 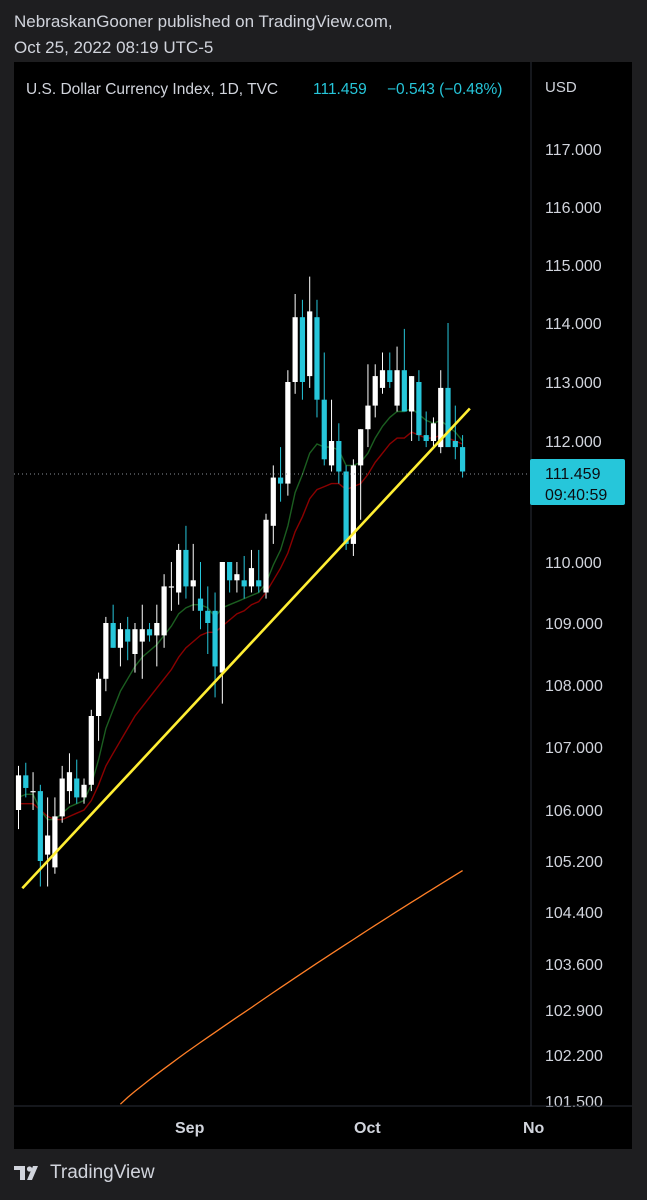 I want to click on legend-change: −0.543 (−0.48%), so click(x=444, y=89).